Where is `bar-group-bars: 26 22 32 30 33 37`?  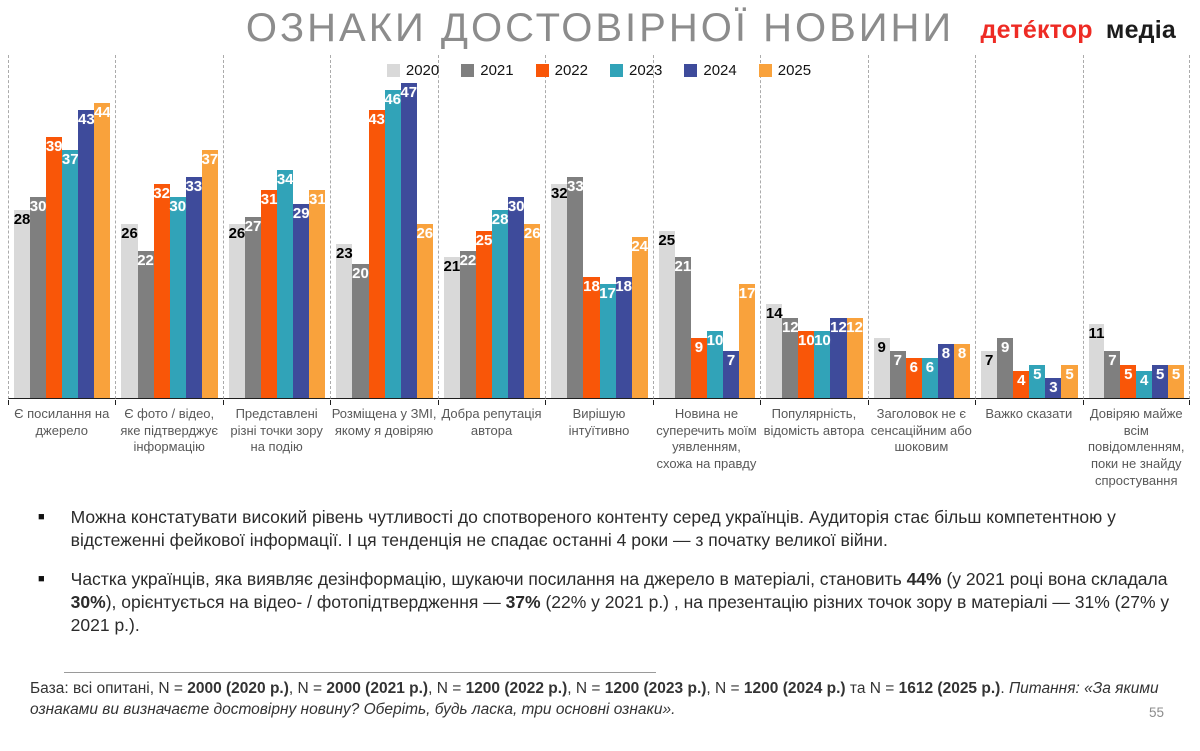 bar-group-bars: 26 22 32 30 33 37 is located at coordinates (169, 230).